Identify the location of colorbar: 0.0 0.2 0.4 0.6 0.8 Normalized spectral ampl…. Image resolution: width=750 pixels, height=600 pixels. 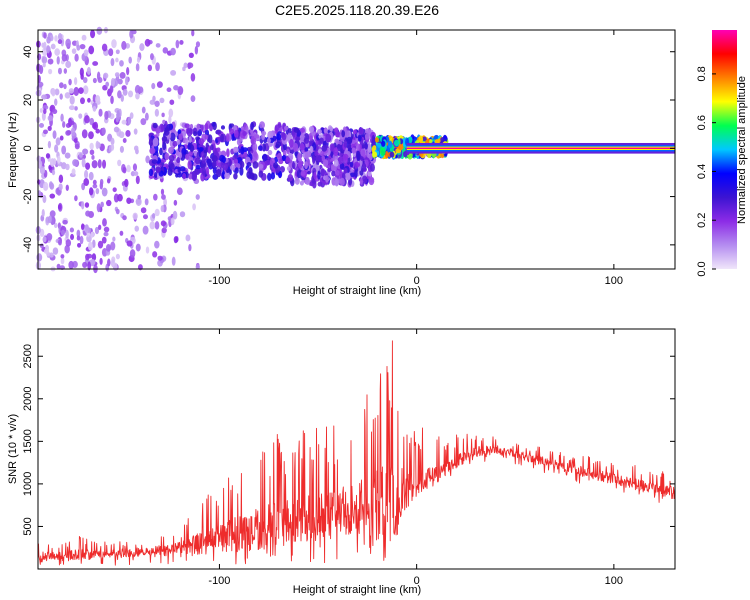
(722, 153).